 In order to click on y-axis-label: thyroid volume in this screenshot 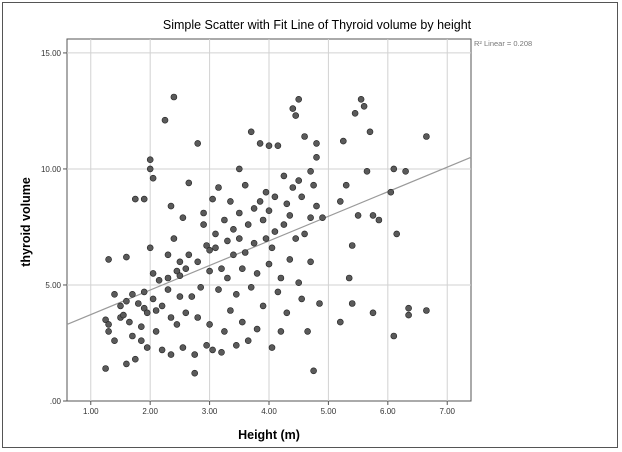, I will do `click(26, 222)`.